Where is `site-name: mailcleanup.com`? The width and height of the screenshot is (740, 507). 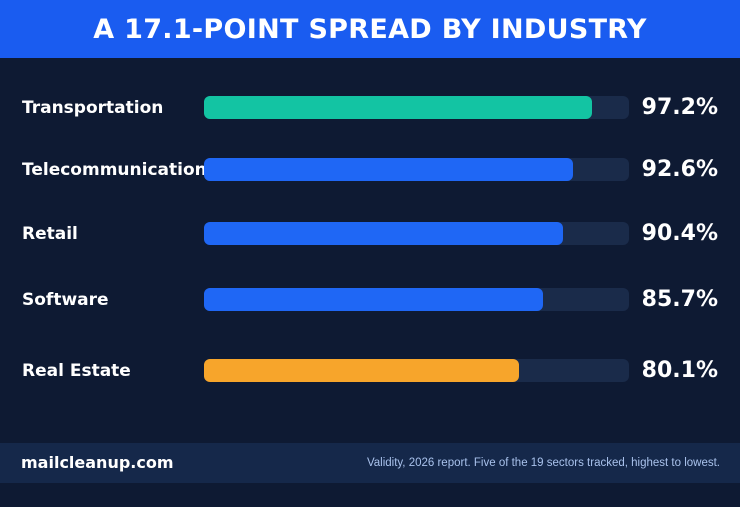 site-name: mailcleanup.com is located at coordinates (97, 462).